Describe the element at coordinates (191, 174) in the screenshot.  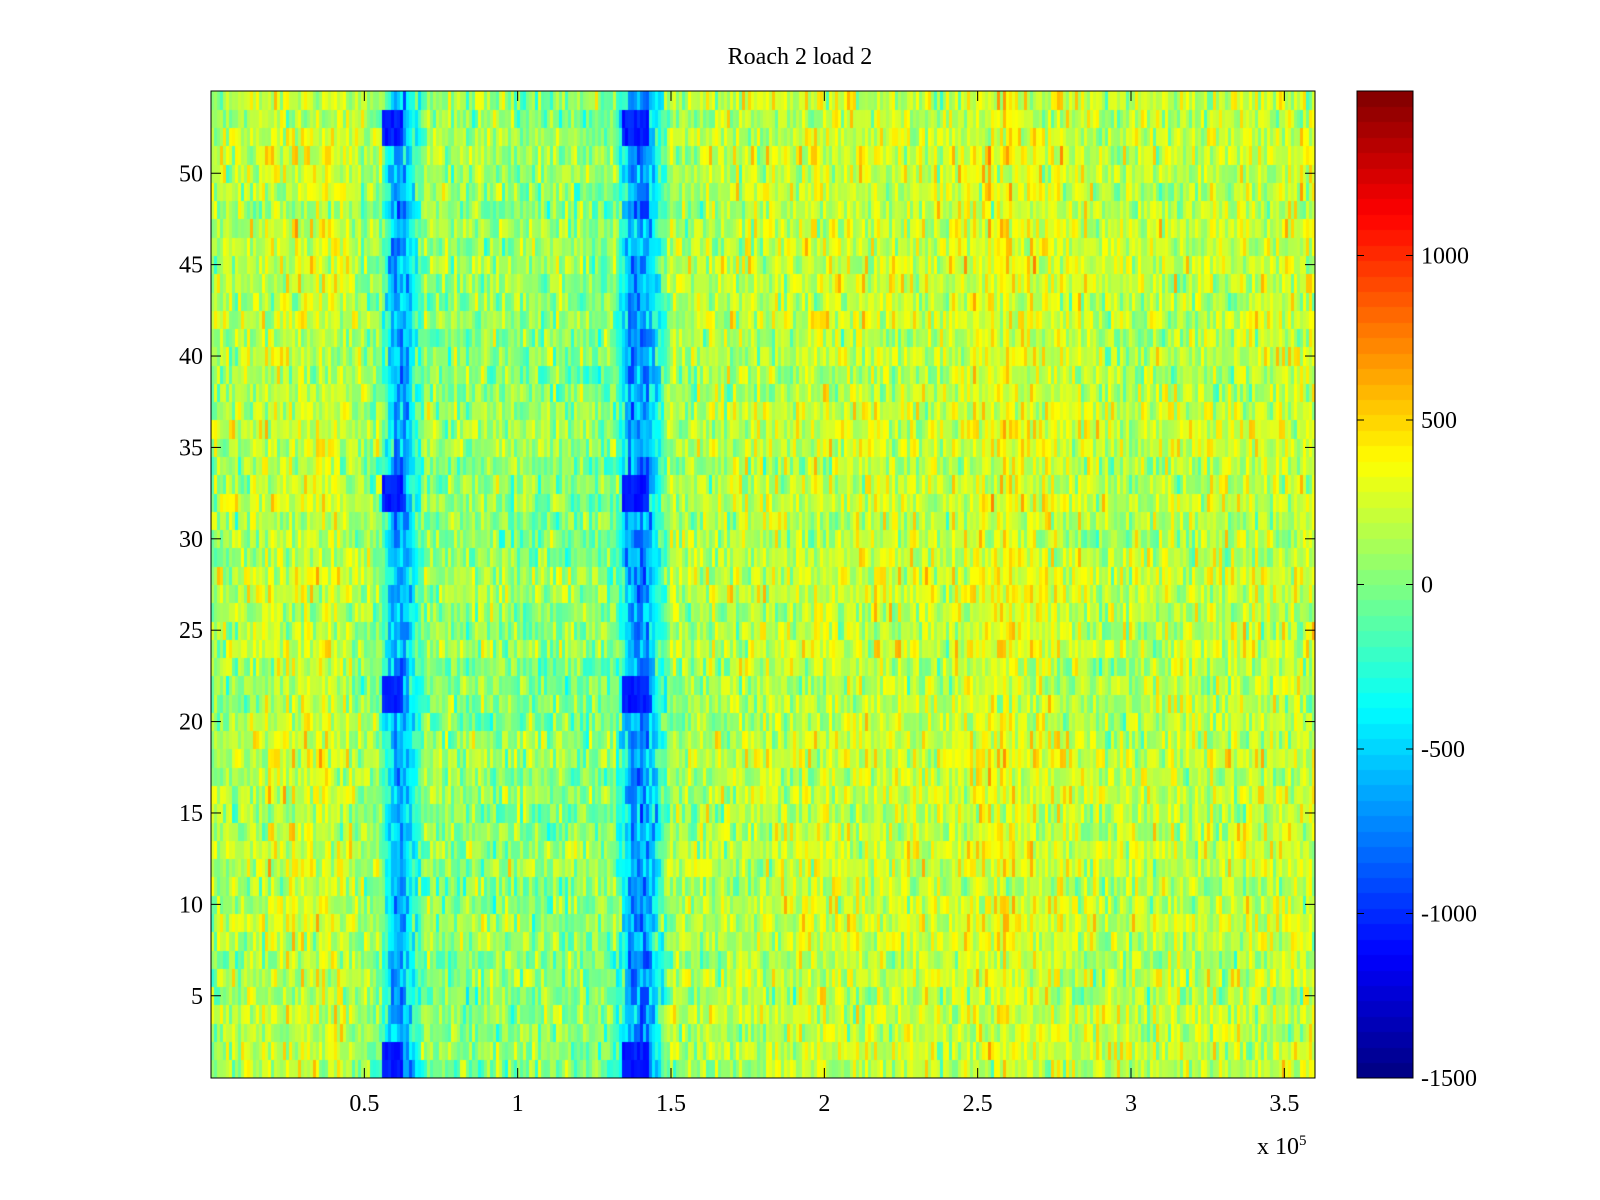
I see `y-tick-label: 50` at that location.